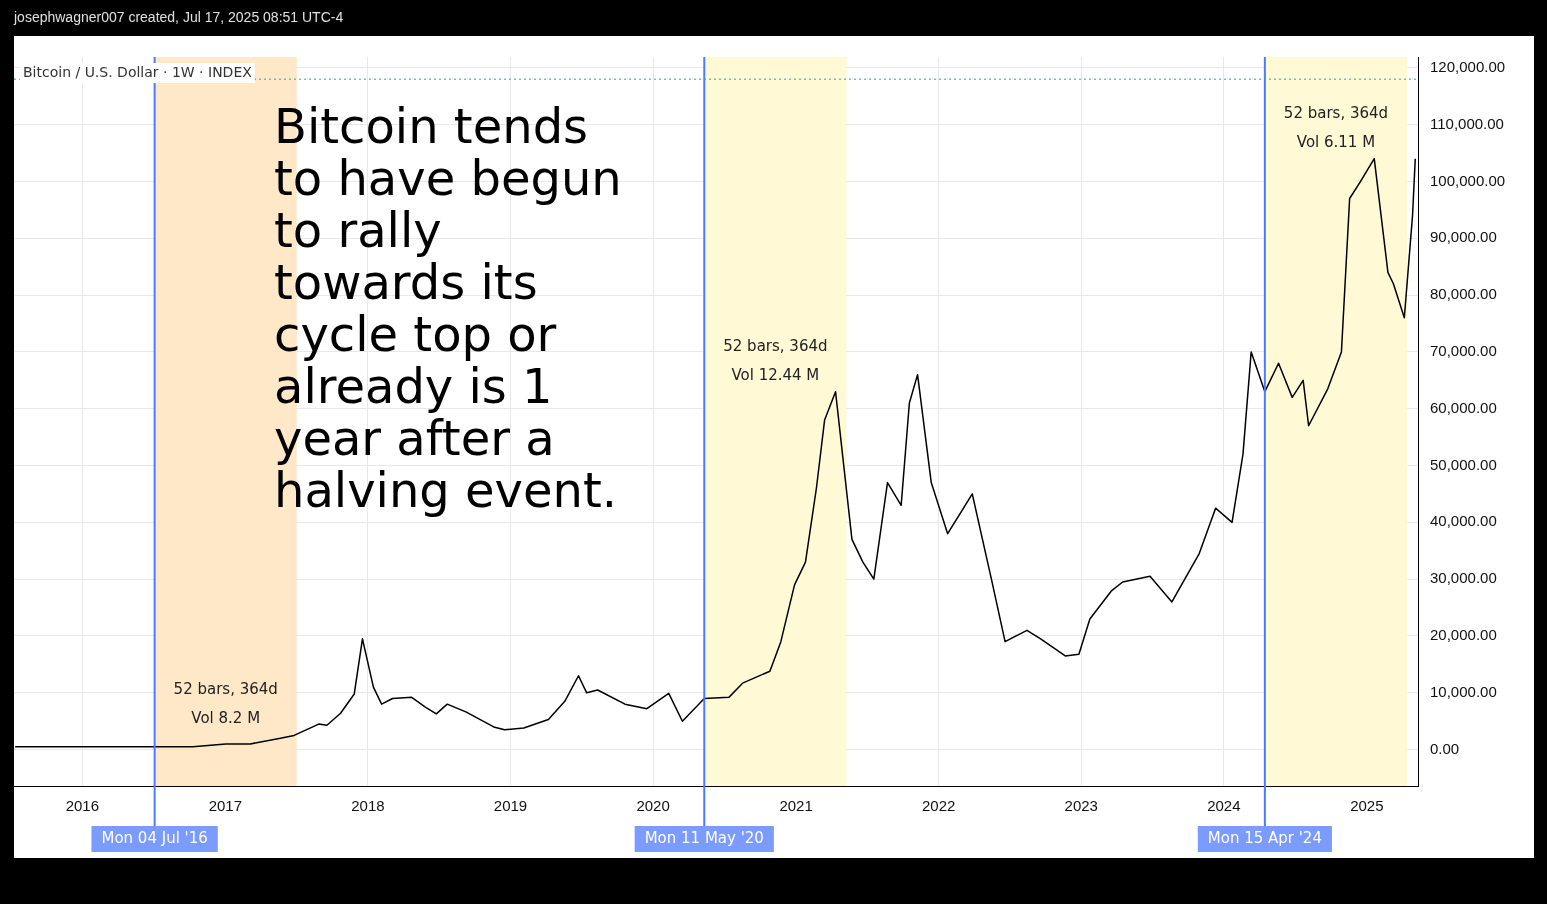  What do you see at coordinates (1463, 407) in the screenshot?
I see `y-tick-label: 60,000.00` at bounding box center [1463, 407].